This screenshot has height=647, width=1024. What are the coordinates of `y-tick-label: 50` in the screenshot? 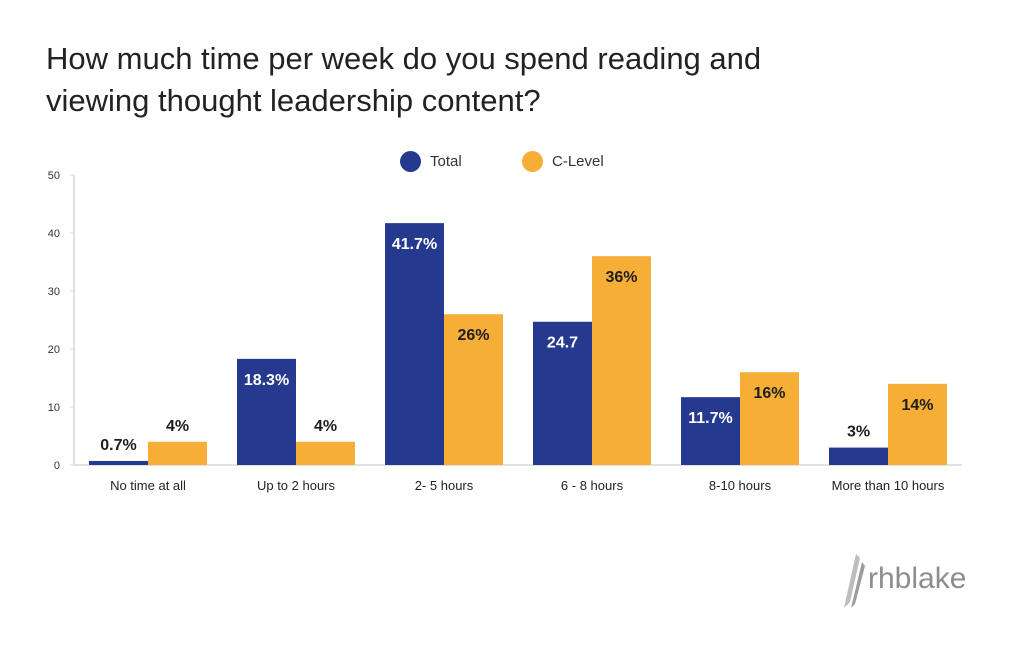 It's located at (54, 176).